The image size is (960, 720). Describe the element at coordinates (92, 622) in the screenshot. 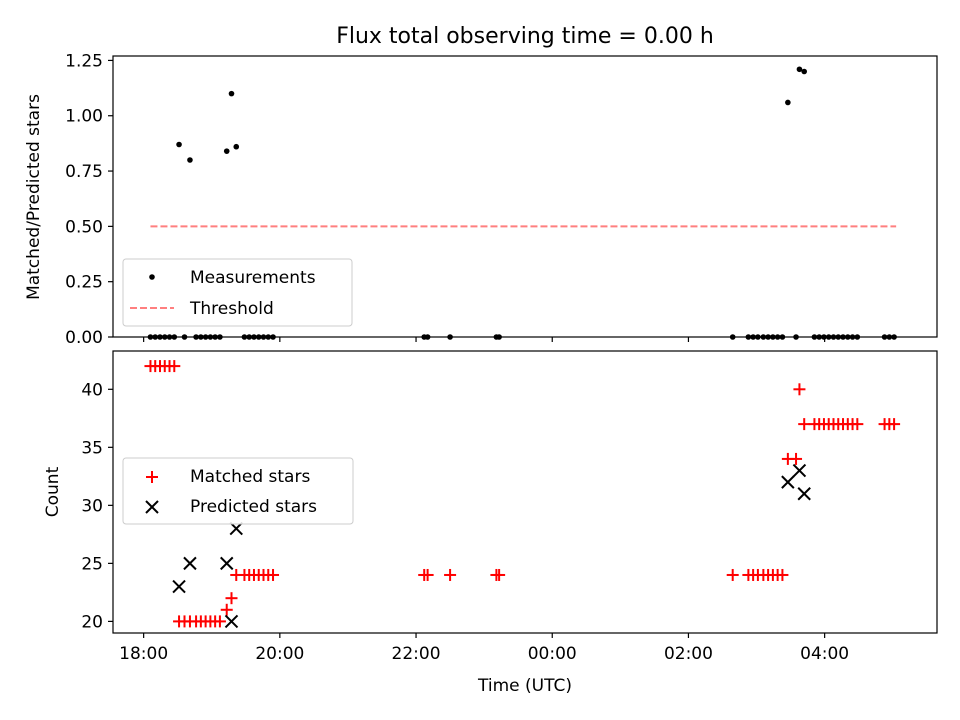

I see `y-tick-label: 20` at that location.